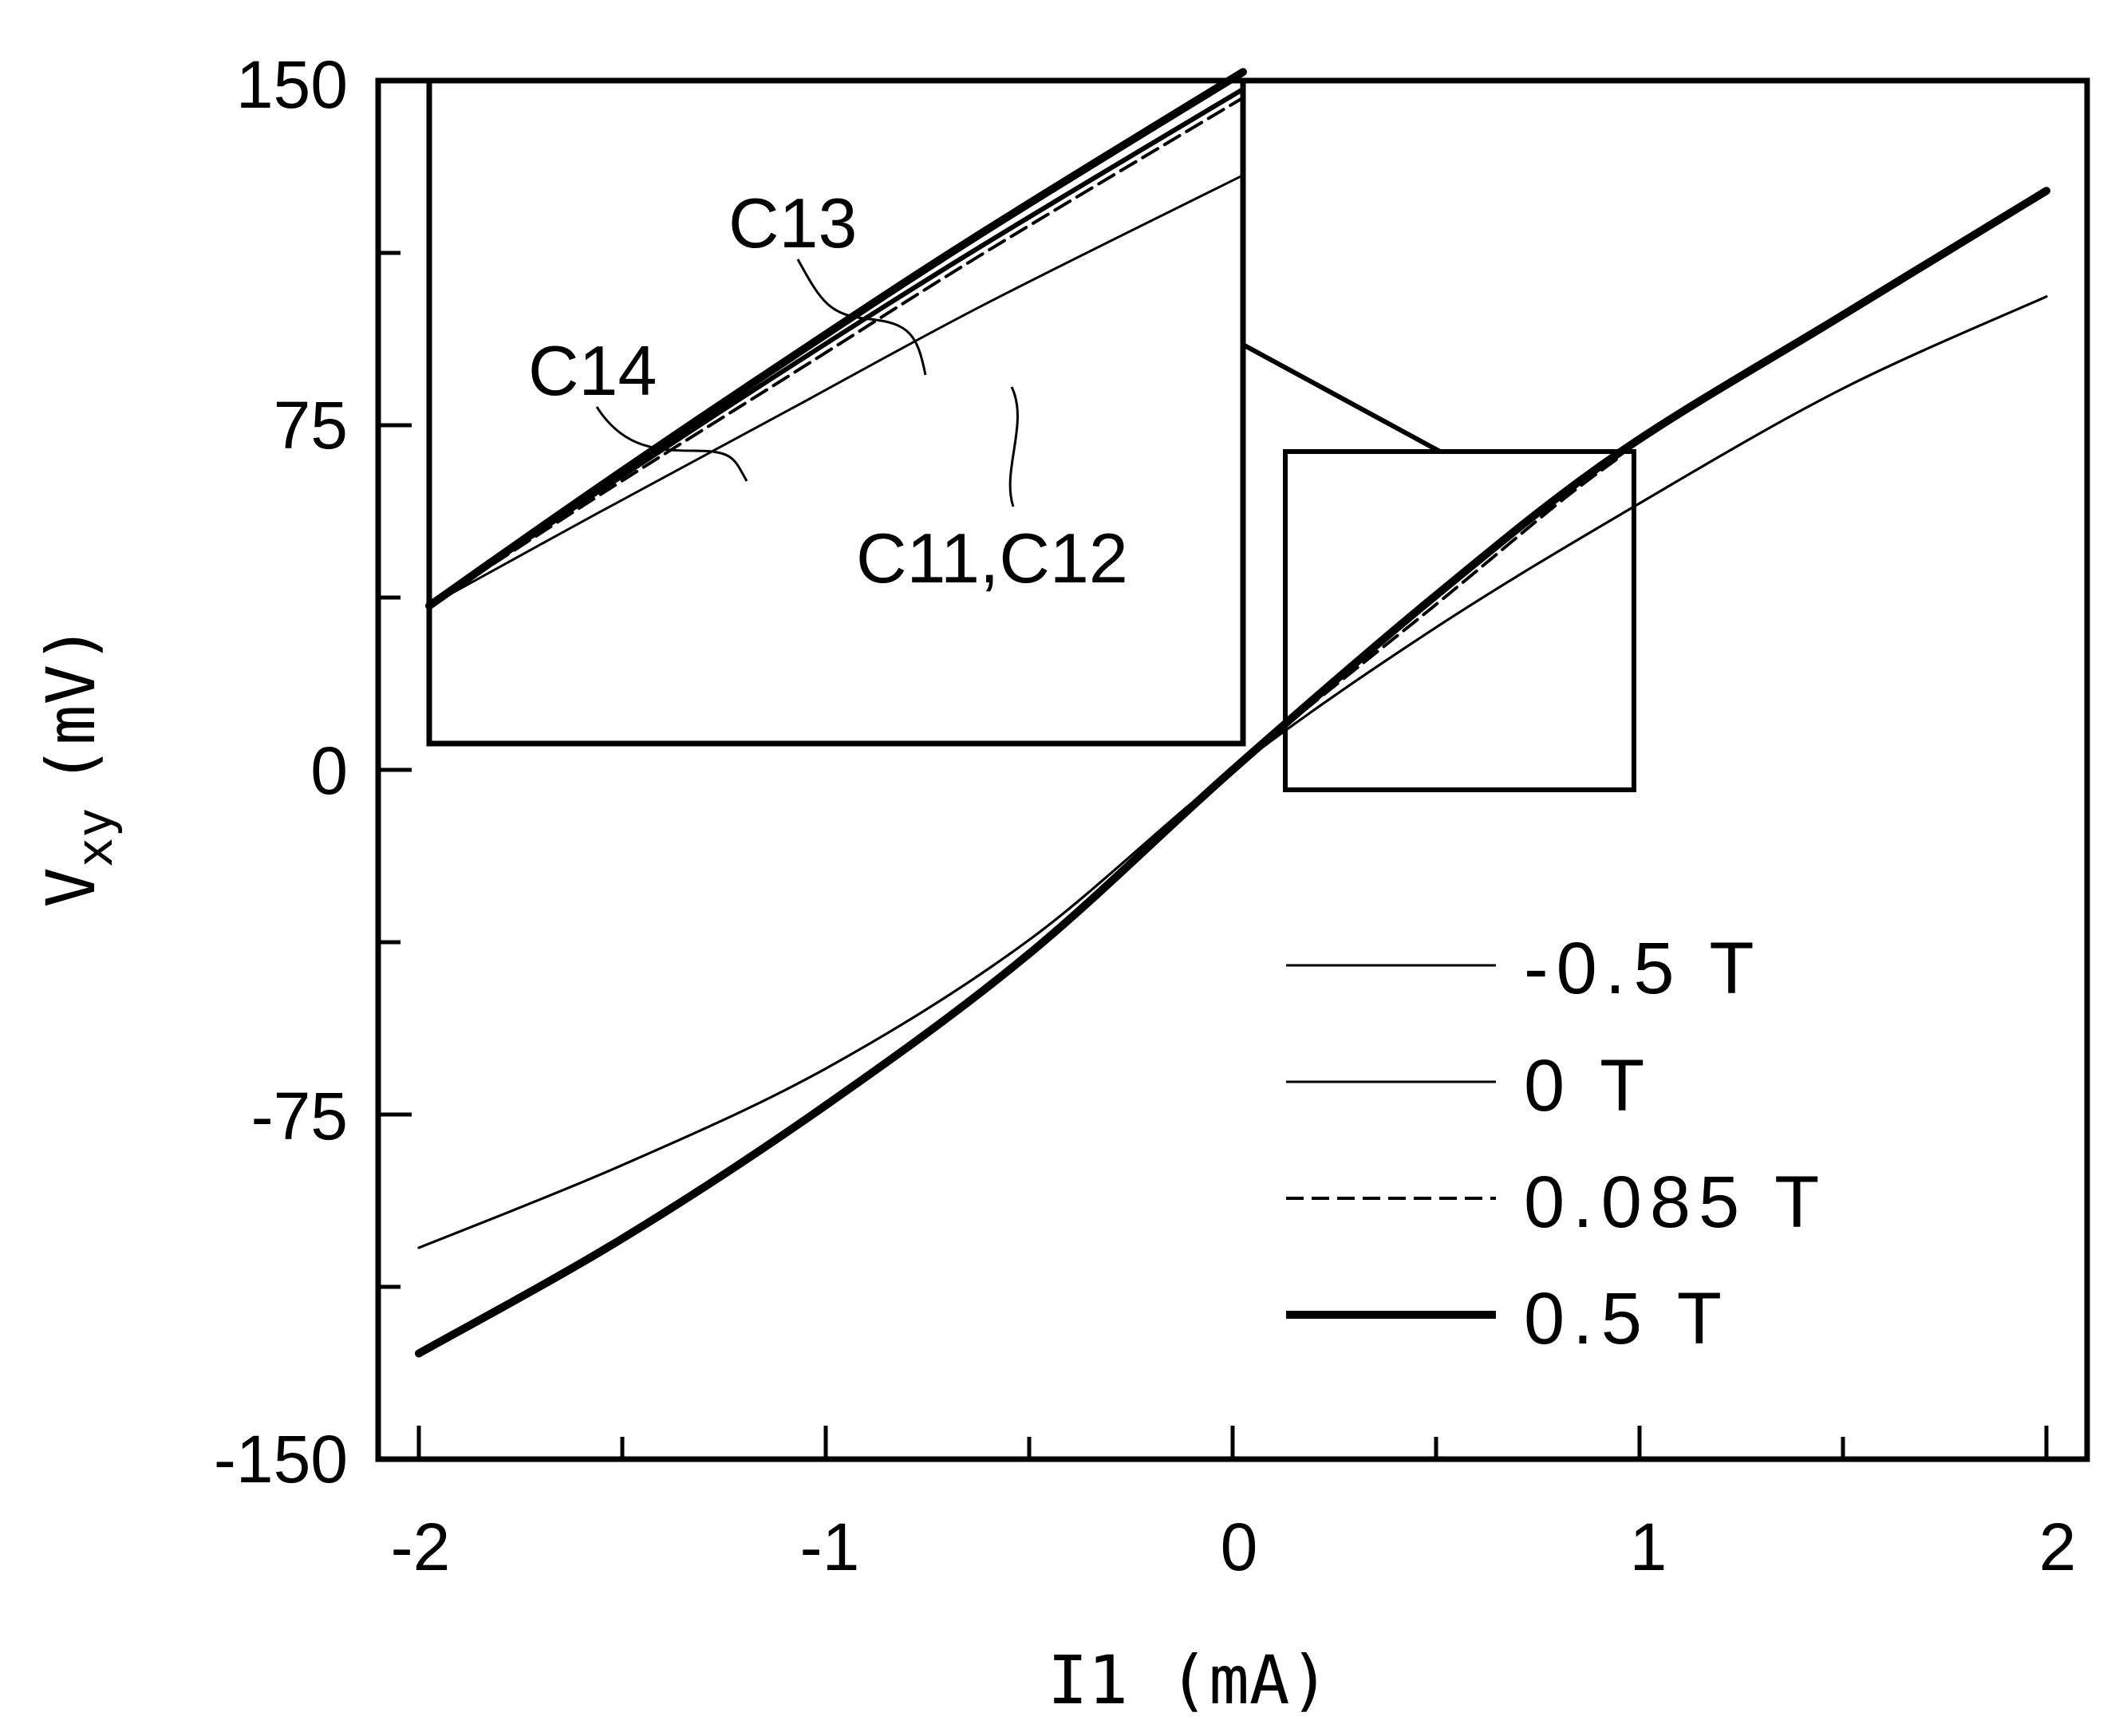  Describe the element at coordinates (1013, 447) in the screenshot. I see `callout-c11-c12-leader` at that location.